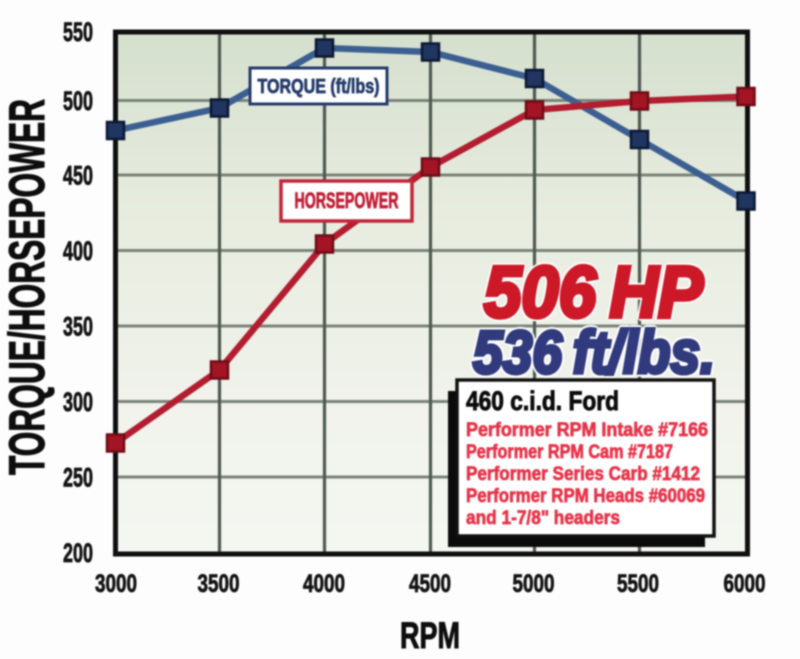 This screenshot has height=659, width=800. What do you see at coordinates (78, 32) in the screenshot?
I see `svg-text: 550` at bounding box center [78, 32].